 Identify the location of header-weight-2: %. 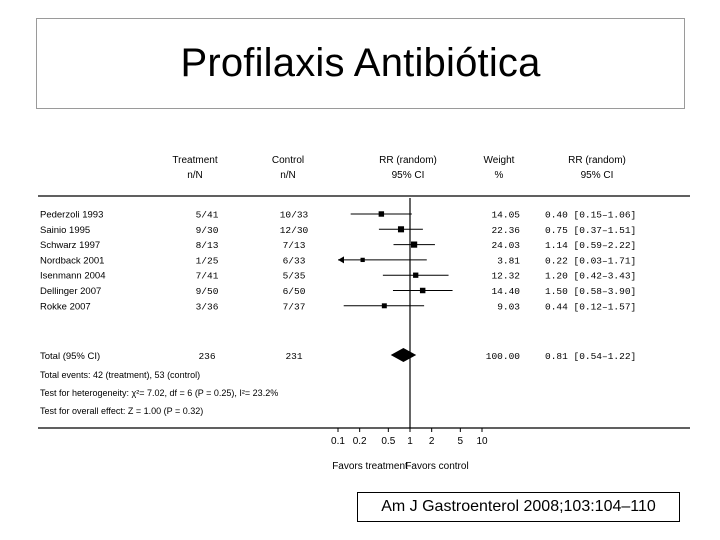
(499, 175).